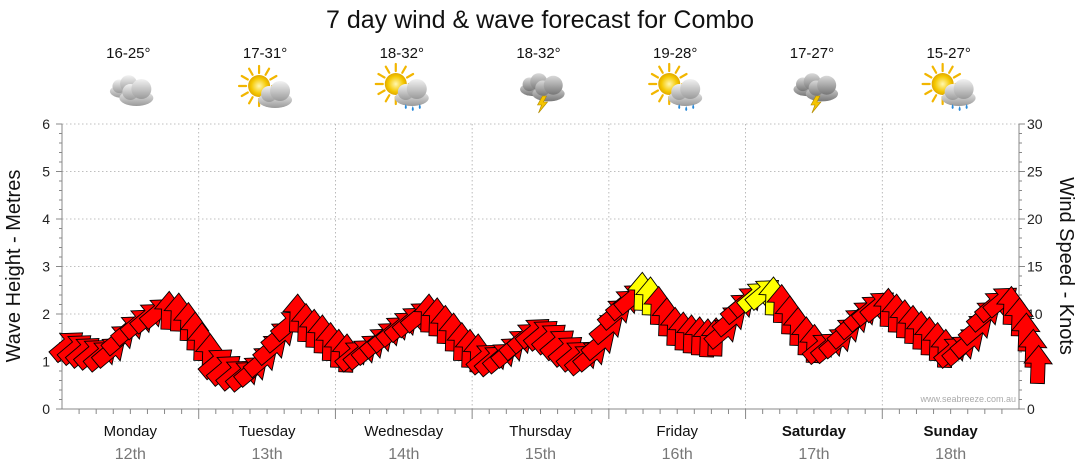  Describe the element at coordinates (267, 454) in the screenshot. I see `date-label: 13th` at that location.